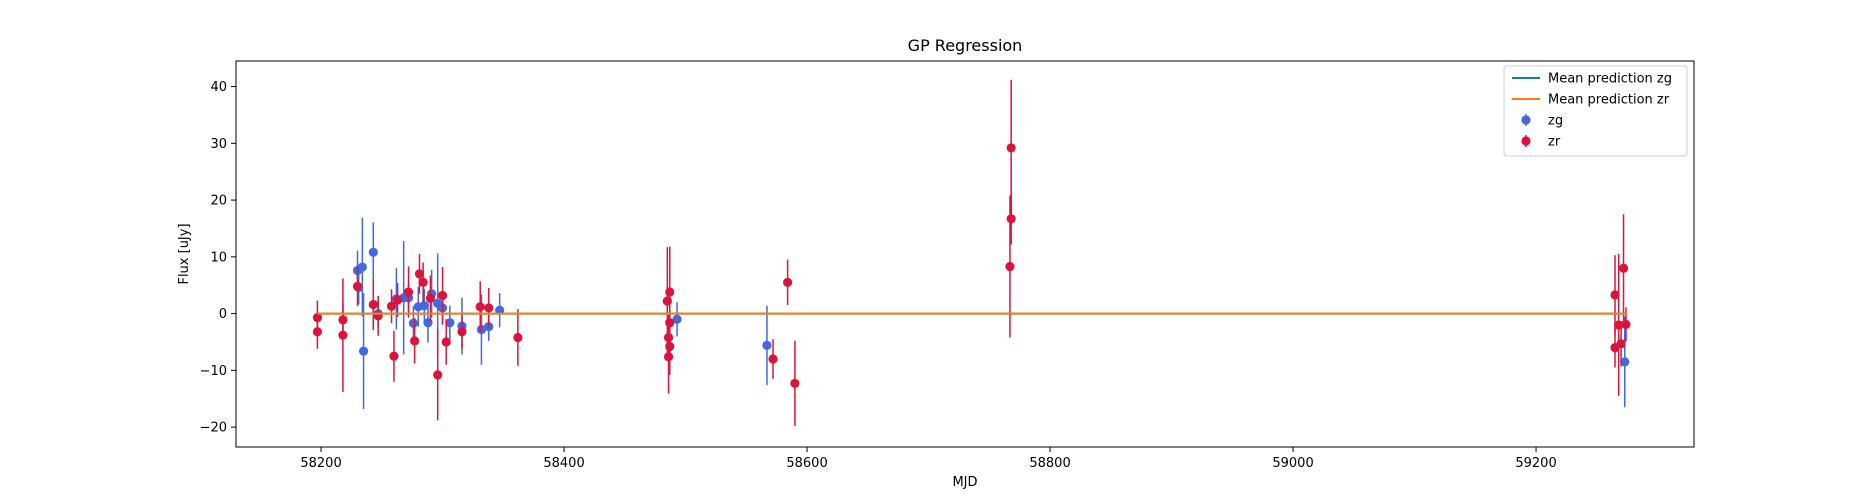 The image size is (1875, 500). What do you see at coordinates (1292, 463) in the screenshot?
I see `x-tick-label: 59000` at bounding box center [1292, 463].